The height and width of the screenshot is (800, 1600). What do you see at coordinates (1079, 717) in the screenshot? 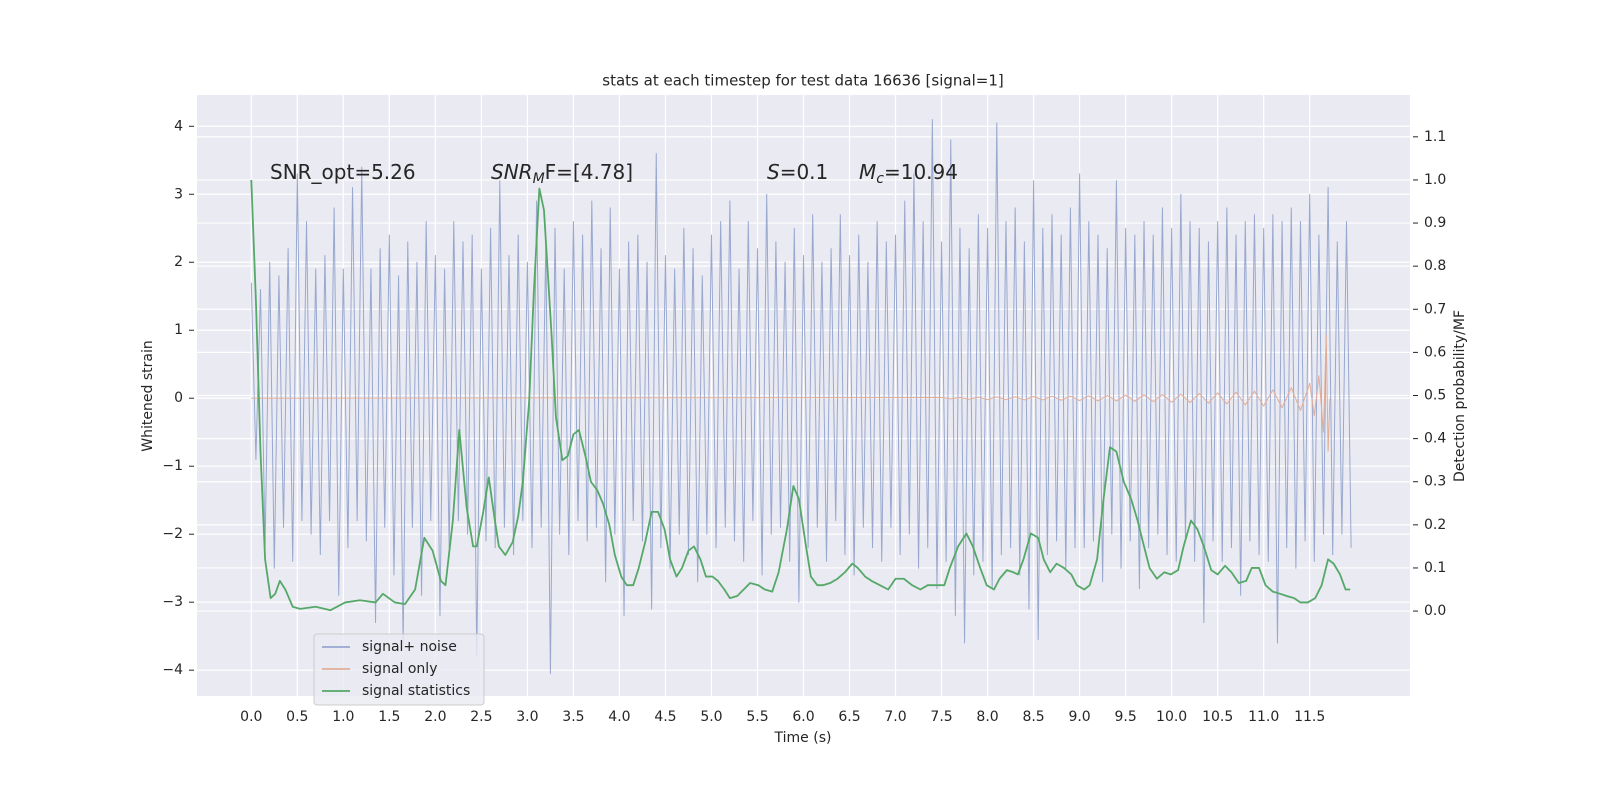
I see `x-tick-label: 9.0` at bounding box center [1079, 717].